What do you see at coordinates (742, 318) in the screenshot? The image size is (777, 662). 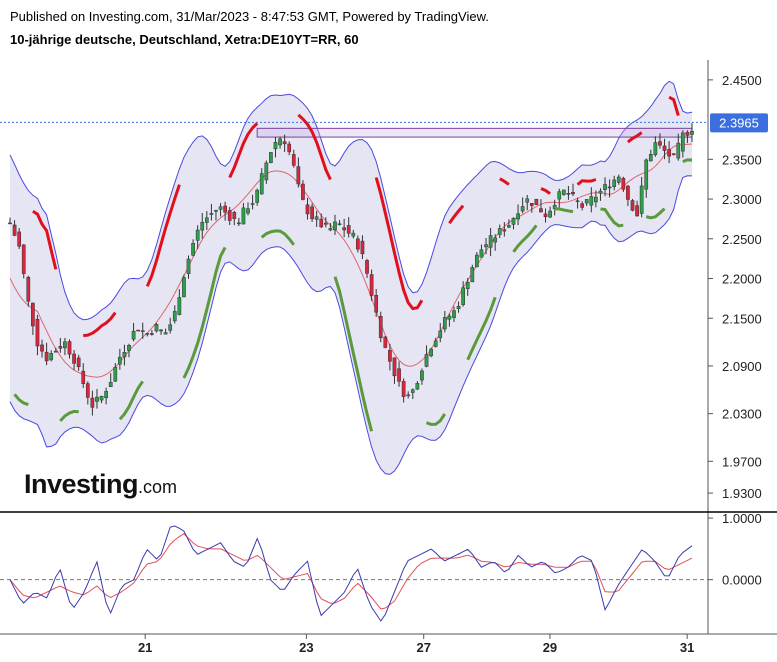 I see `price-tick-label: 2.1500` at bounding box center [742, 318].